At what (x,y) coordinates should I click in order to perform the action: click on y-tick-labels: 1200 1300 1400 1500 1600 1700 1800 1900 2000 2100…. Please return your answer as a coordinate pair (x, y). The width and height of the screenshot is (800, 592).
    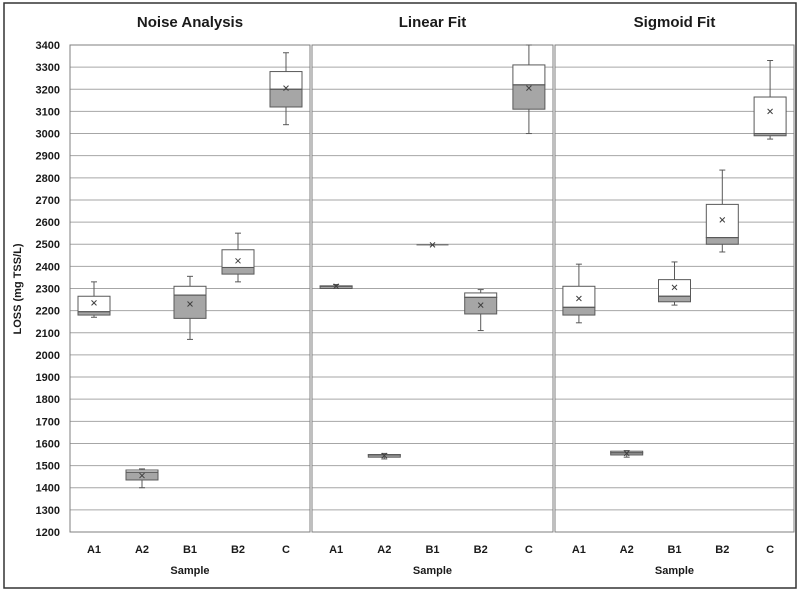
    Looking at the image, I should click on (48, 289).